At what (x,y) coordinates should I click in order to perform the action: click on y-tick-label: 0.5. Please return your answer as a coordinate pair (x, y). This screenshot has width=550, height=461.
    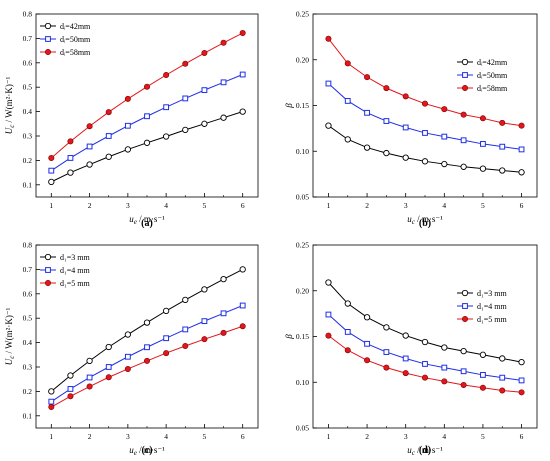
    Looking at the image, I should click on (28, 318).